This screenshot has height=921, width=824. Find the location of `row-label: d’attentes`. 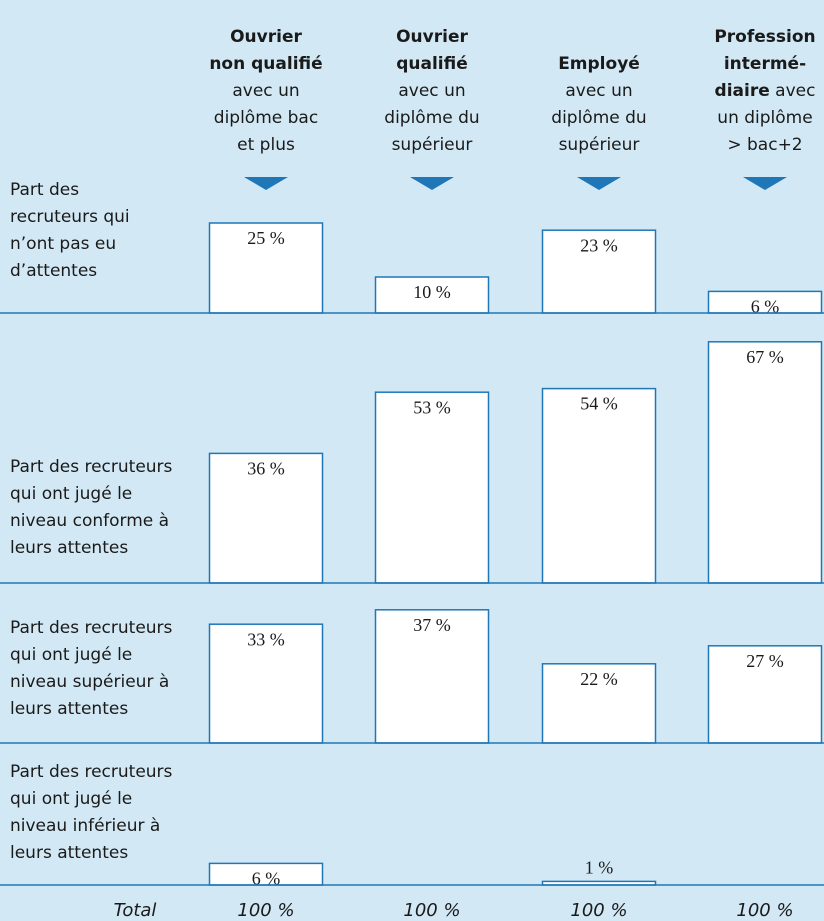

row-label: d’attentes is located at coordinates (53, 271).